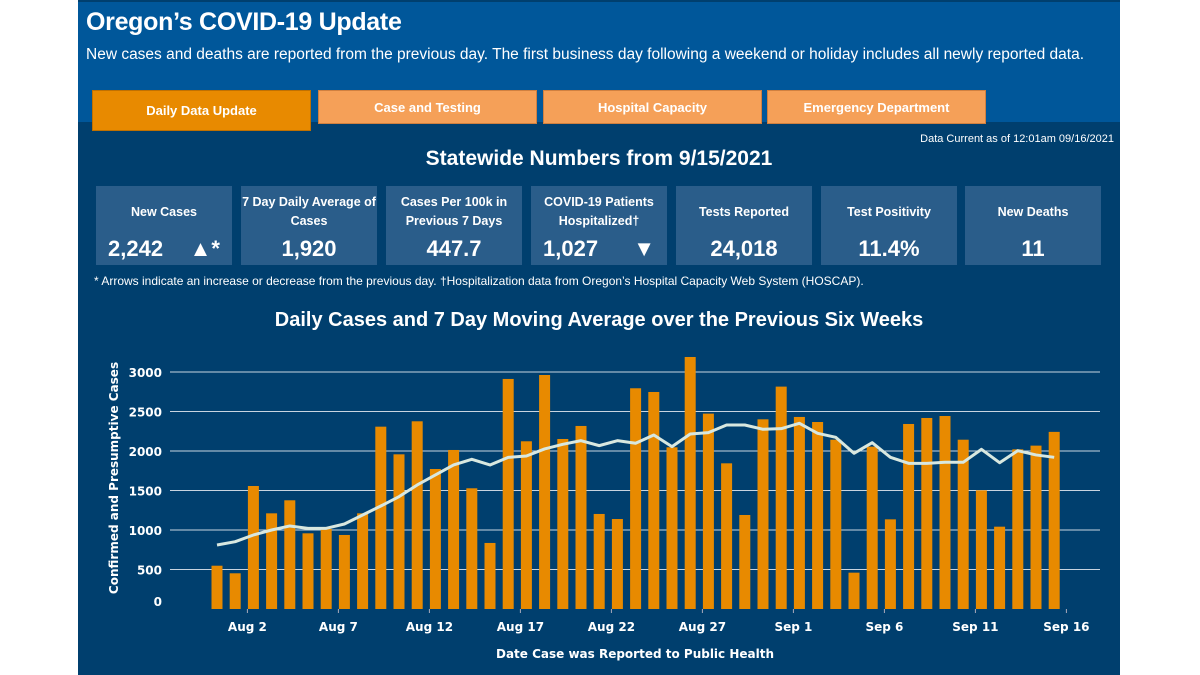 Image resolution: width=1200 pixels, height=675 pixels. Describe the element at coordinates (201, 110) in the screenshot. I see `tab-daily-data-update: Daily Data Update` at that location.